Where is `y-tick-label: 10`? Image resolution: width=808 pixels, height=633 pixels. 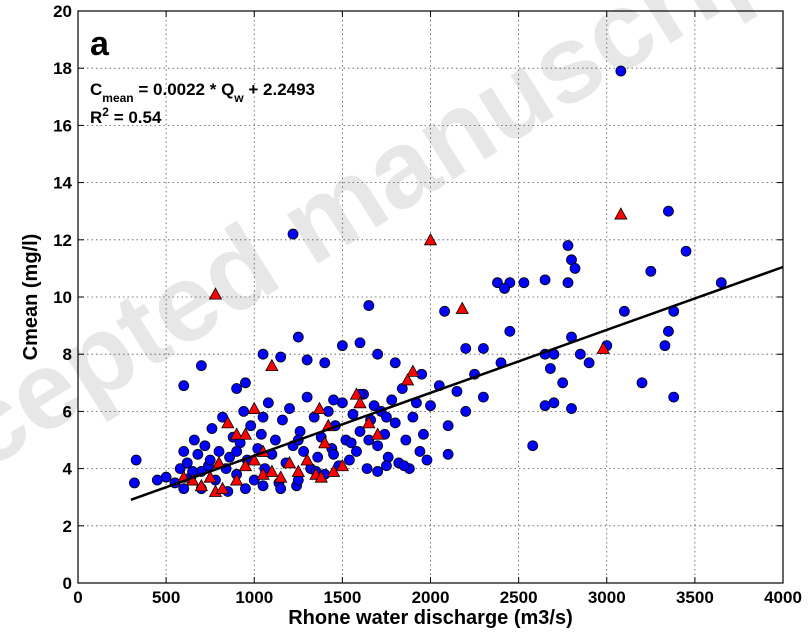
y-tick-label: 10 is located at coordinates (62, 297).